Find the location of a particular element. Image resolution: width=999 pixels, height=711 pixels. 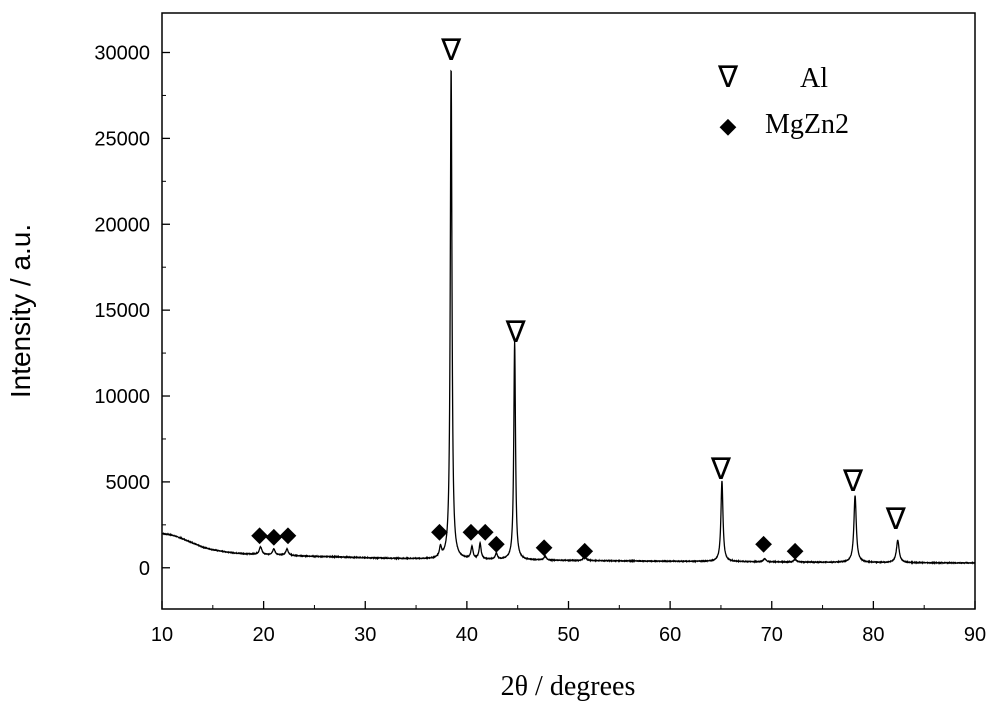

y-axis-title: Intensity / a.u. is located at coordinates (20, 311).